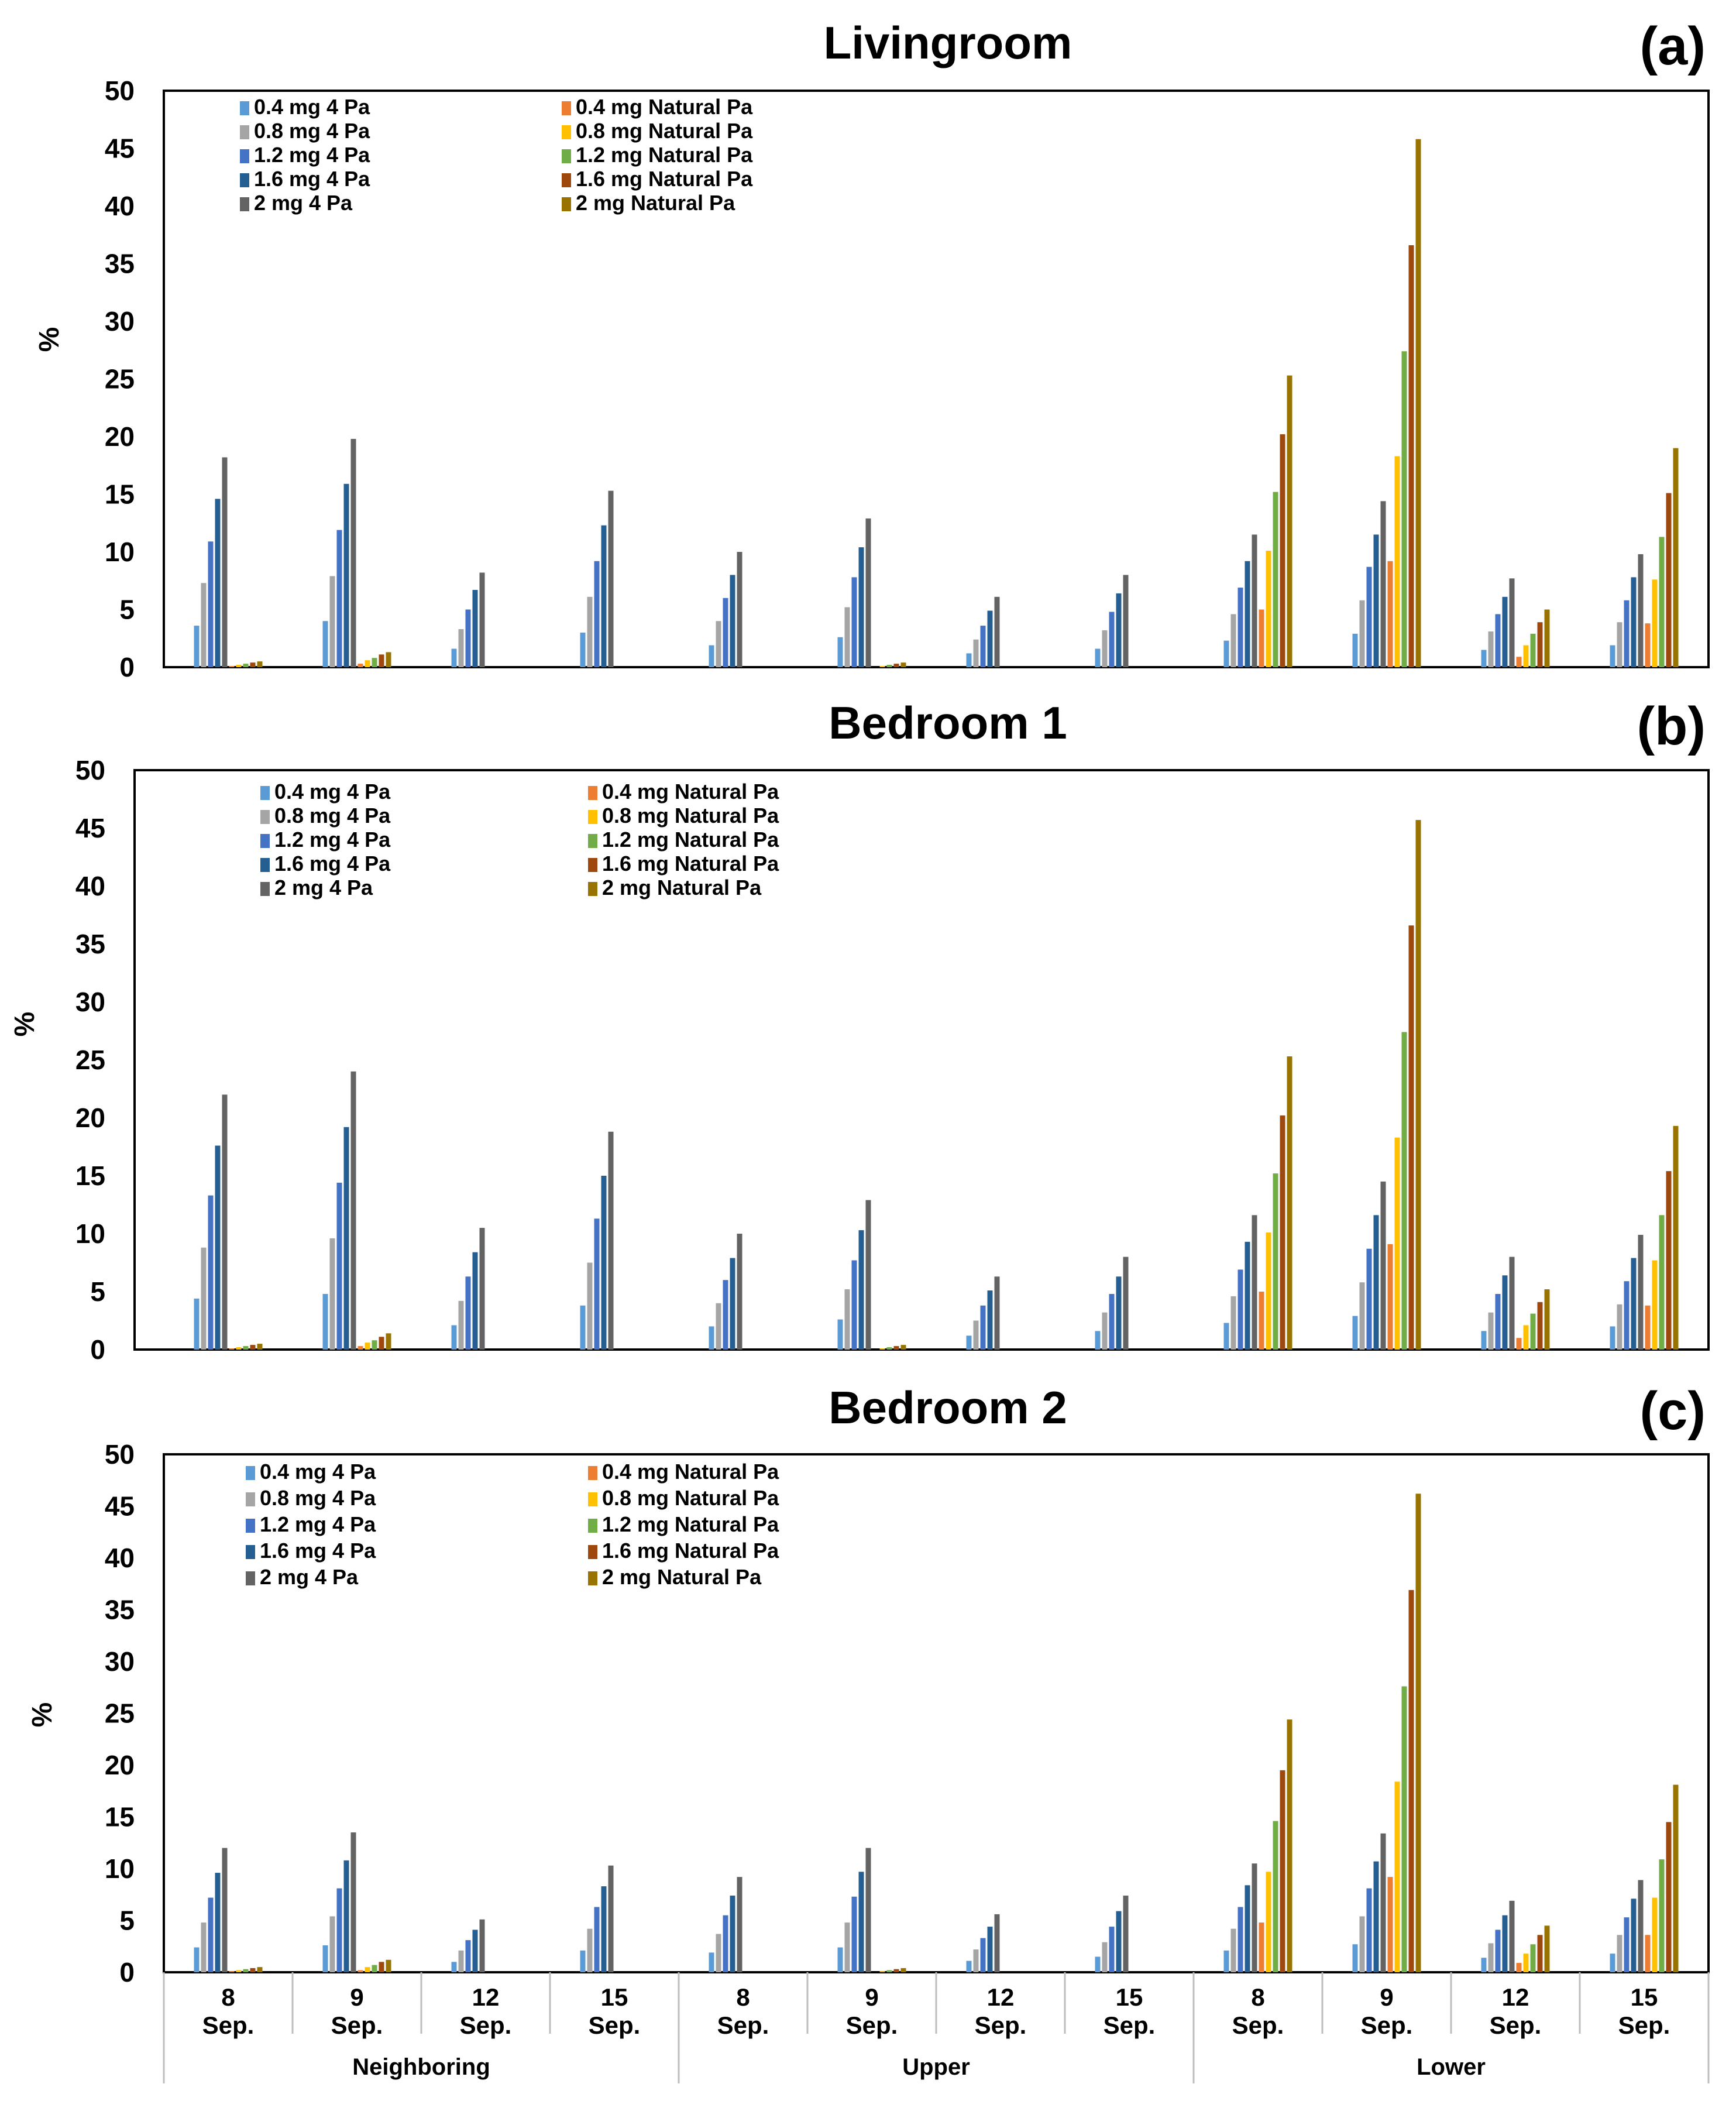  What do you see at coordinates (356, 1997) in the screenshot?
I see `category-day-label: 9` at bounding box center [356, 1997].